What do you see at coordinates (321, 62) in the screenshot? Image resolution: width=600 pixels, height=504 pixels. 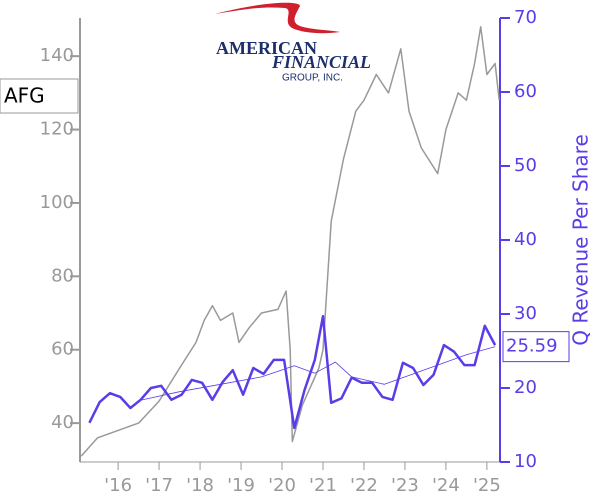 I see `logo-text: FINANCIAL` at bounding box center [321, 62].